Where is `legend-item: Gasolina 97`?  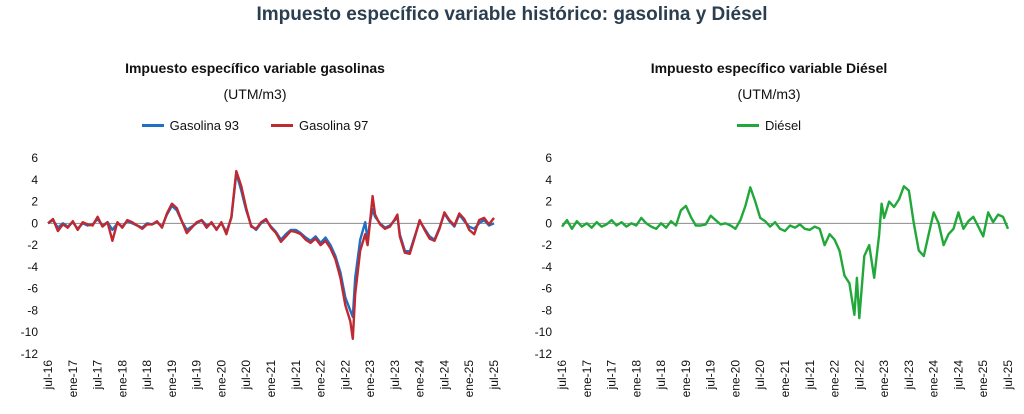 legend-item: Gasolina 97 is located at coordinates (319, 125).